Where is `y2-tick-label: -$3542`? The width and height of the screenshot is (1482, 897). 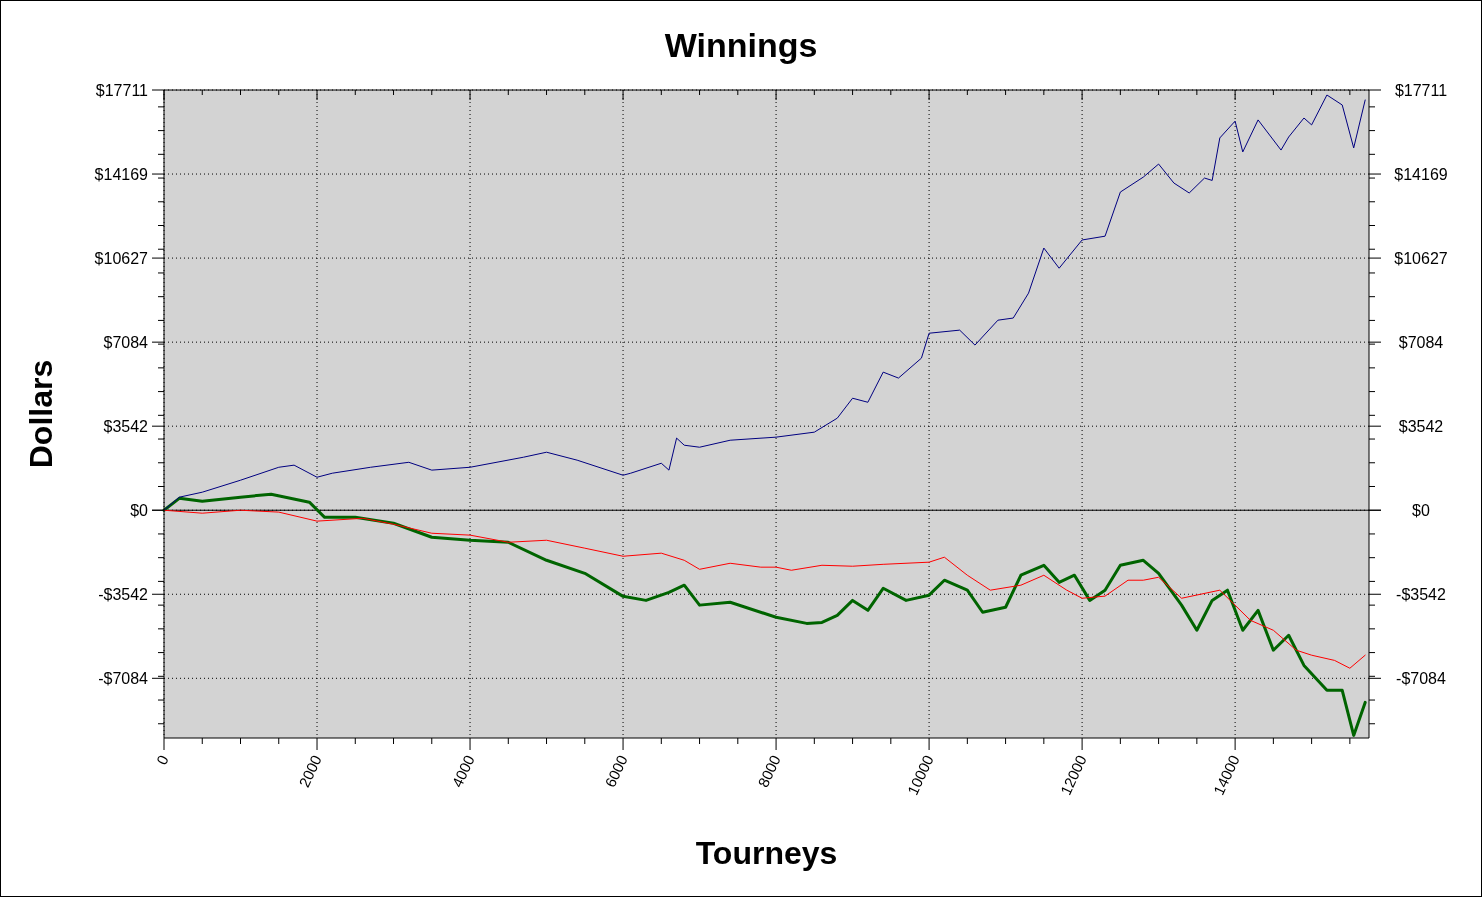
y2-tick-label: -$3542 is located at coordinates (1421, 594).